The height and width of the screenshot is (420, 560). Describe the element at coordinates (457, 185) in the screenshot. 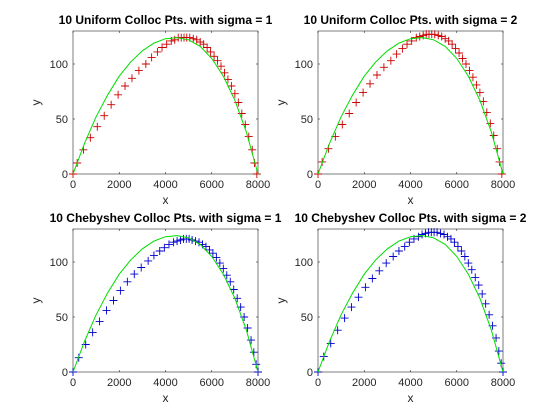

I see `x-tick-label: 6000` at that location.